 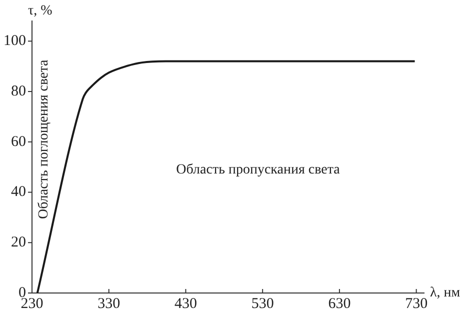 I want to click on y-tick-label: 80, so click(x=18, y=91).